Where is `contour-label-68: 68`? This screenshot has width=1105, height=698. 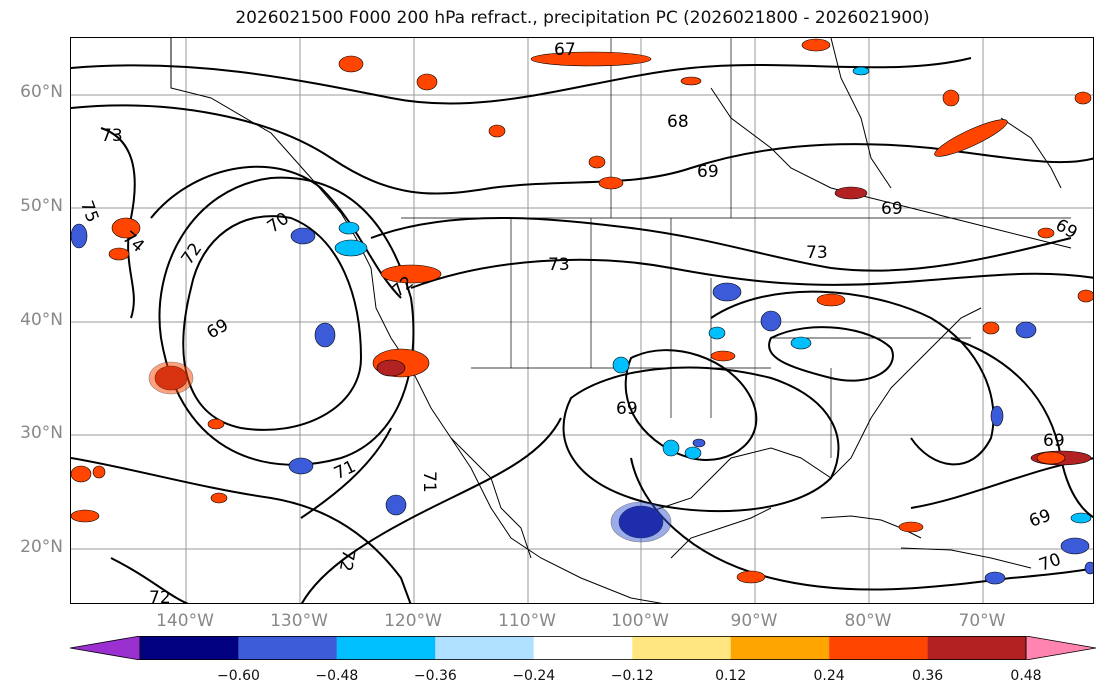 contour-label-68: 68 is located at coordinates (678, 122).